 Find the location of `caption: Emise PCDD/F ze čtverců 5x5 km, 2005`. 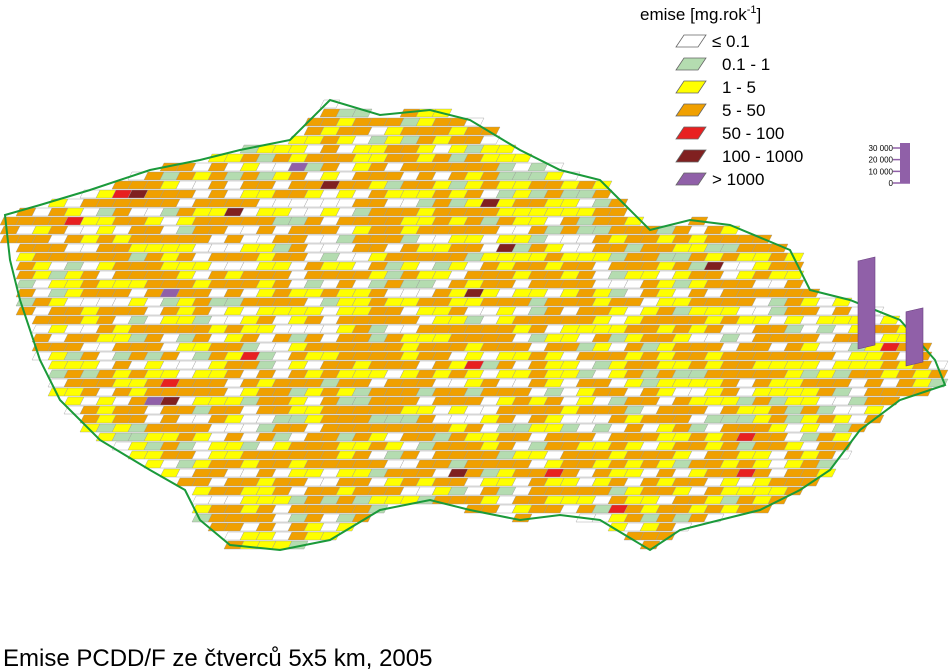

caption: Emise PCDD/F ze čtverců 5x5 km, 2005 is located at coordinates (217, 658).